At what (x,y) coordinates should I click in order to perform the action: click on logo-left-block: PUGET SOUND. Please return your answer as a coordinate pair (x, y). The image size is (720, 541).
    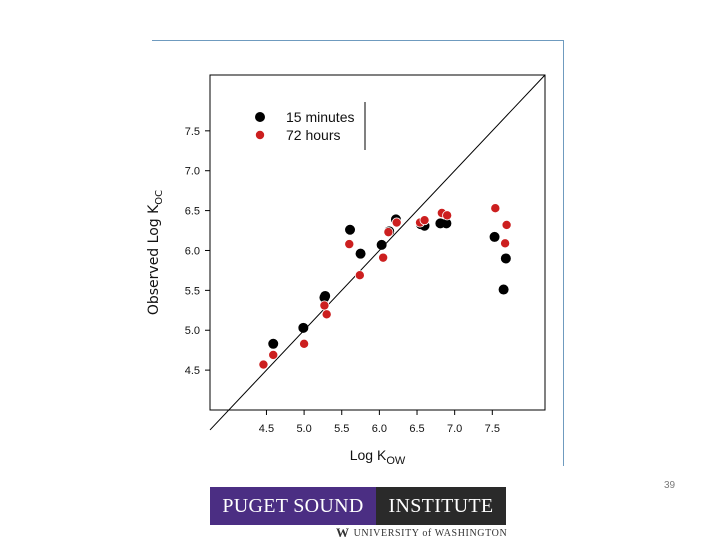
    Looking at the image, I should click on (293, 506).